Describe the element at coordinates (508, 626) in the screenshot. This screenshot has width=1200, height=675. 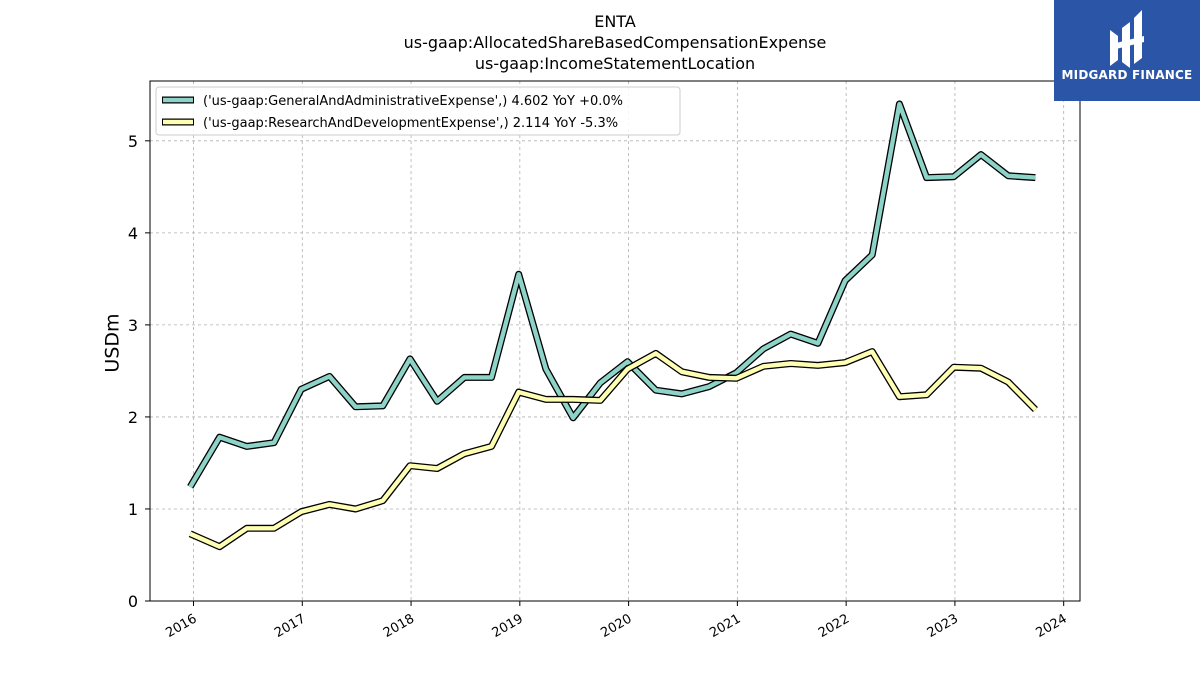
I see `x-tick-label: 2019` at that location.